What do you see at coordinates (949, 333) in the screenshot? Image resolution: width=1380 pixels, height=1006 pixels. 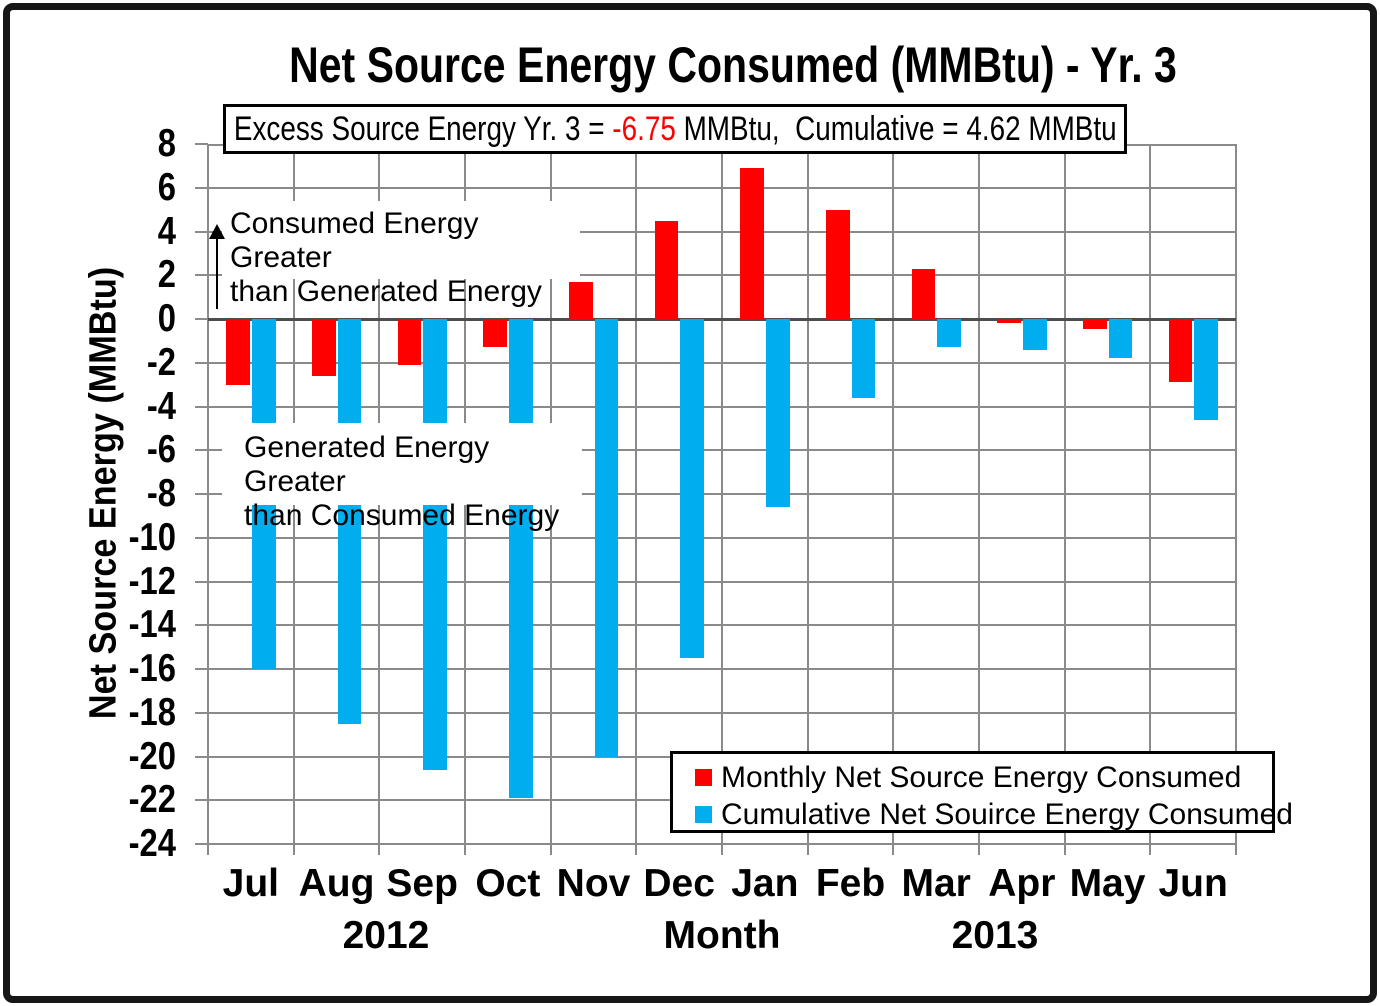 I see `bar-cumulative-mar` at bounding box center [949, 333].